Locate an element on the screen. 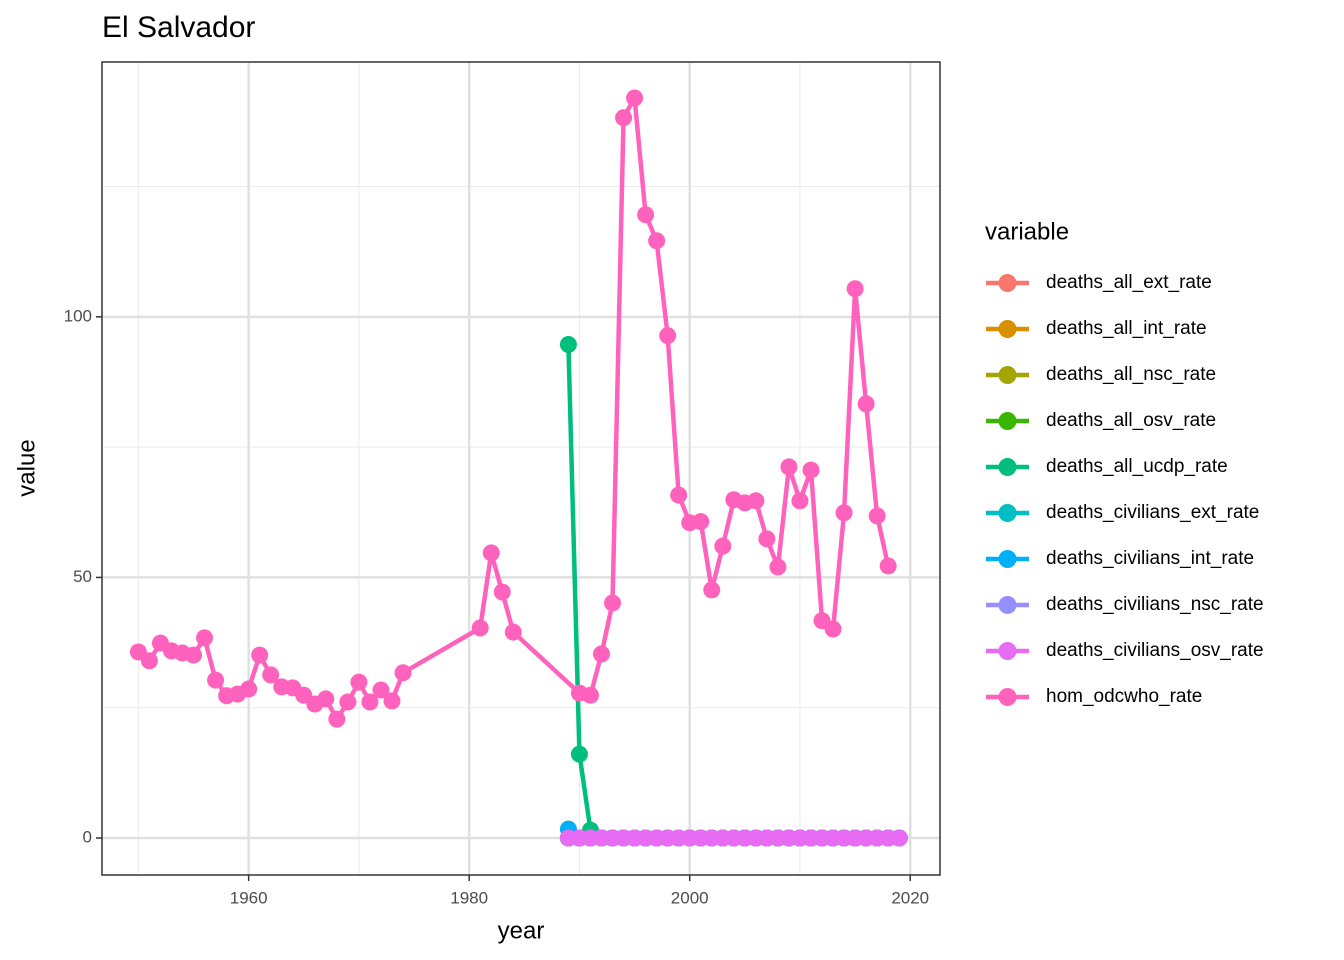  x-tick-label: 2000 is located at coordinates (690, 897).